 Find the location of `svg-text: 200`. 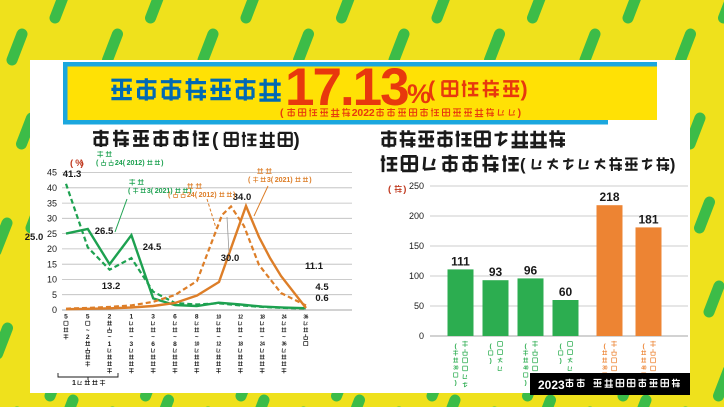

svg-text: 200 is located at coordinates (416, 216).